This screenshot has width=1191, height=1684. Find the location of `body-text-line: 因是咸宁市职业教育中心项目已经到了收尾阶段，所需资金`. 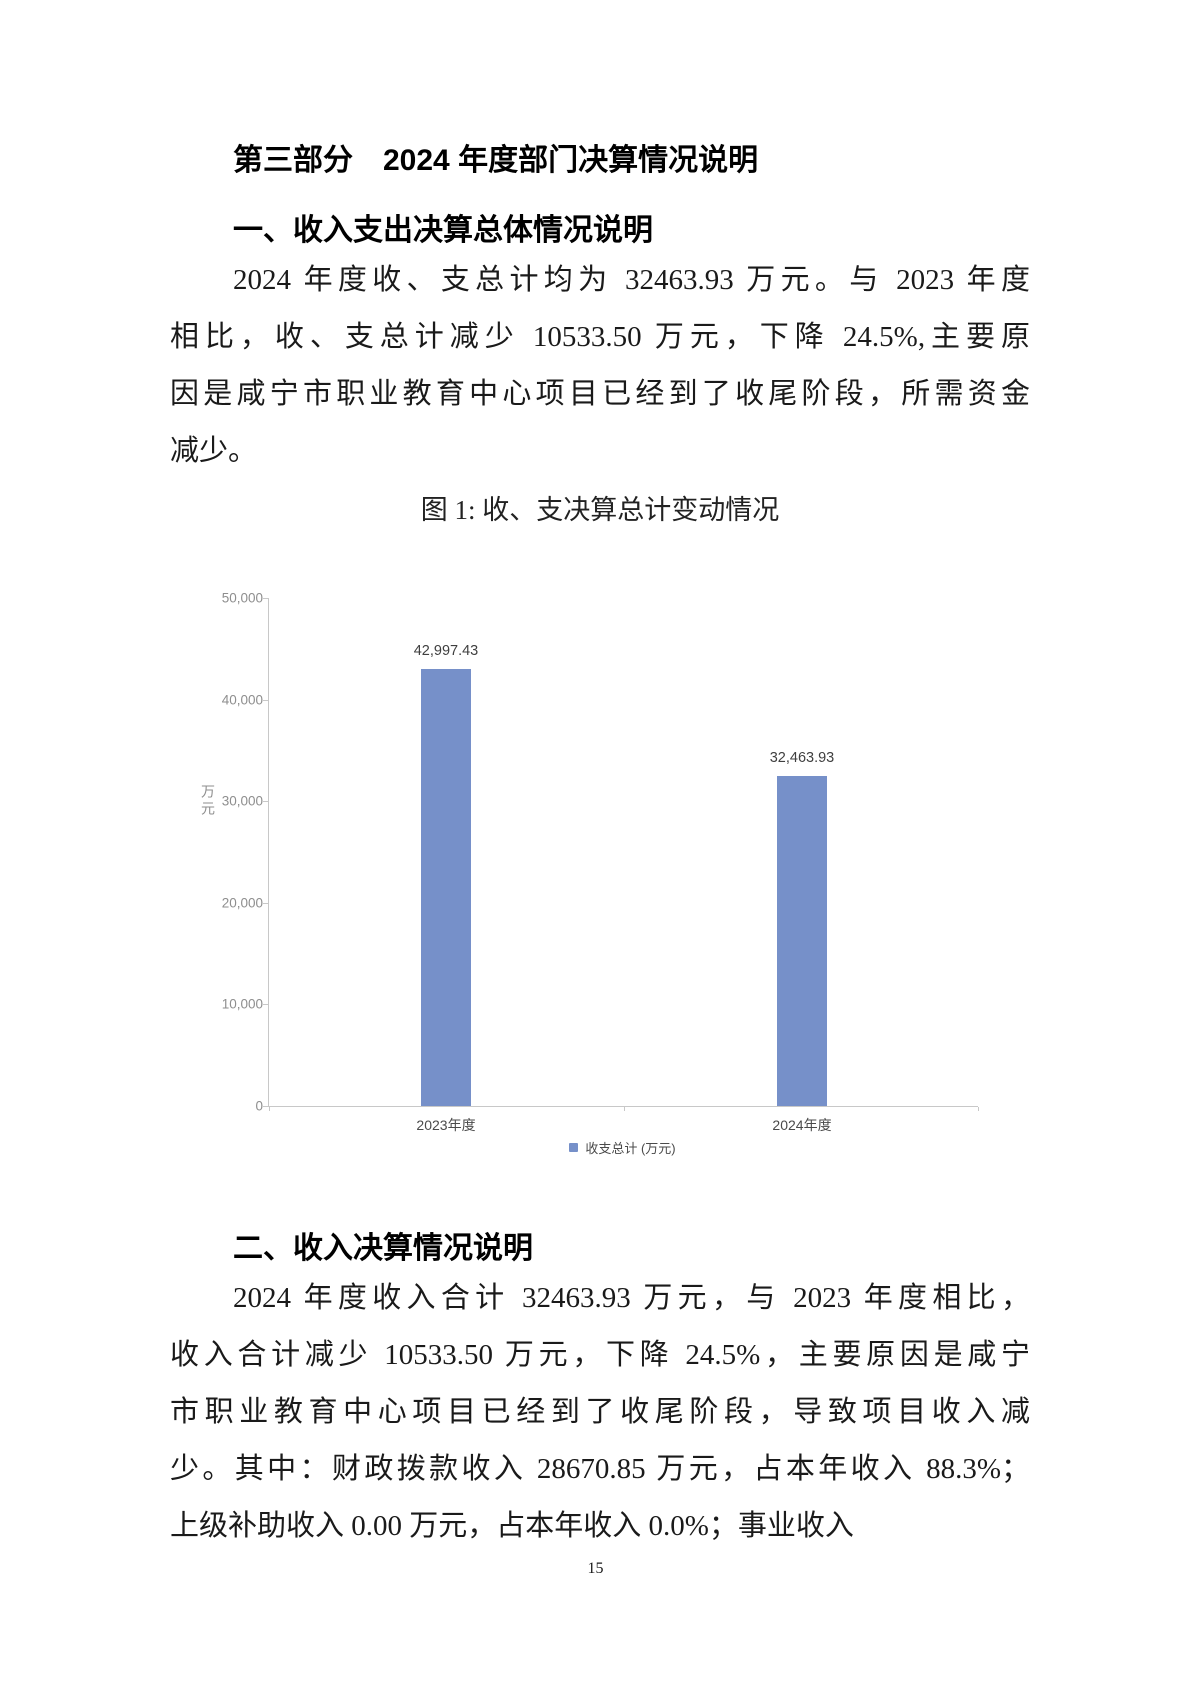

body-text-line: 因是咸宁市职业教育中心项目已经到了收尾阶段，所需资金 is located at coordinates (600, 394).